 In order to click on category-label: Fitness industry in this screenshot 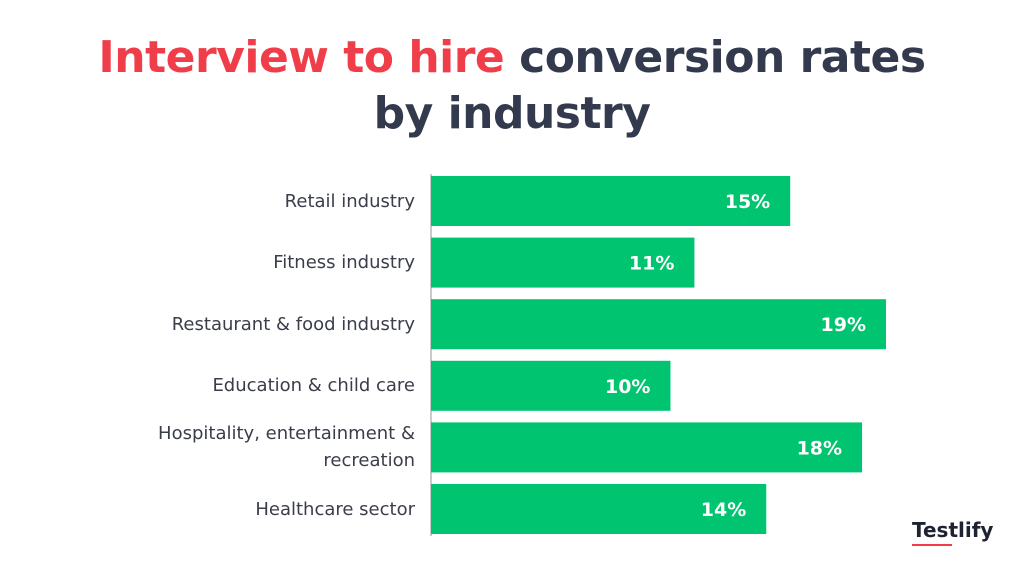, I will do `click(344, 263)`.